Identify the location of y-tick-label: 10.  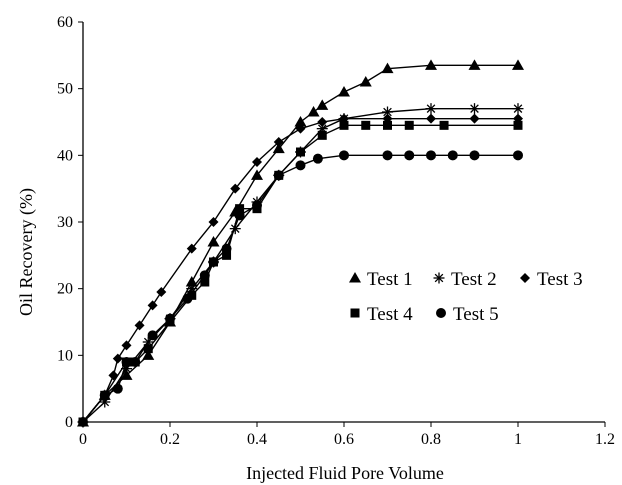
(65, 355).